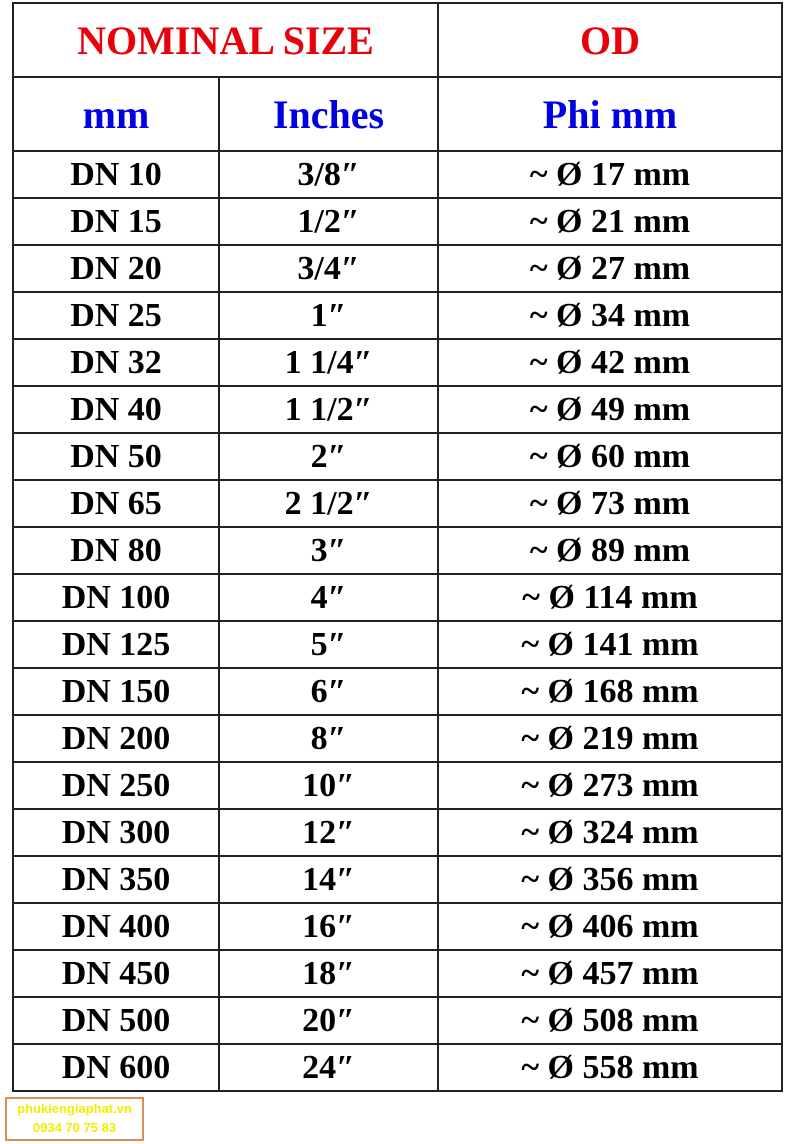  Describe the element at coordinates (328, 174) in the screenshot. I see `inches-cell: 3/8″` at that location.